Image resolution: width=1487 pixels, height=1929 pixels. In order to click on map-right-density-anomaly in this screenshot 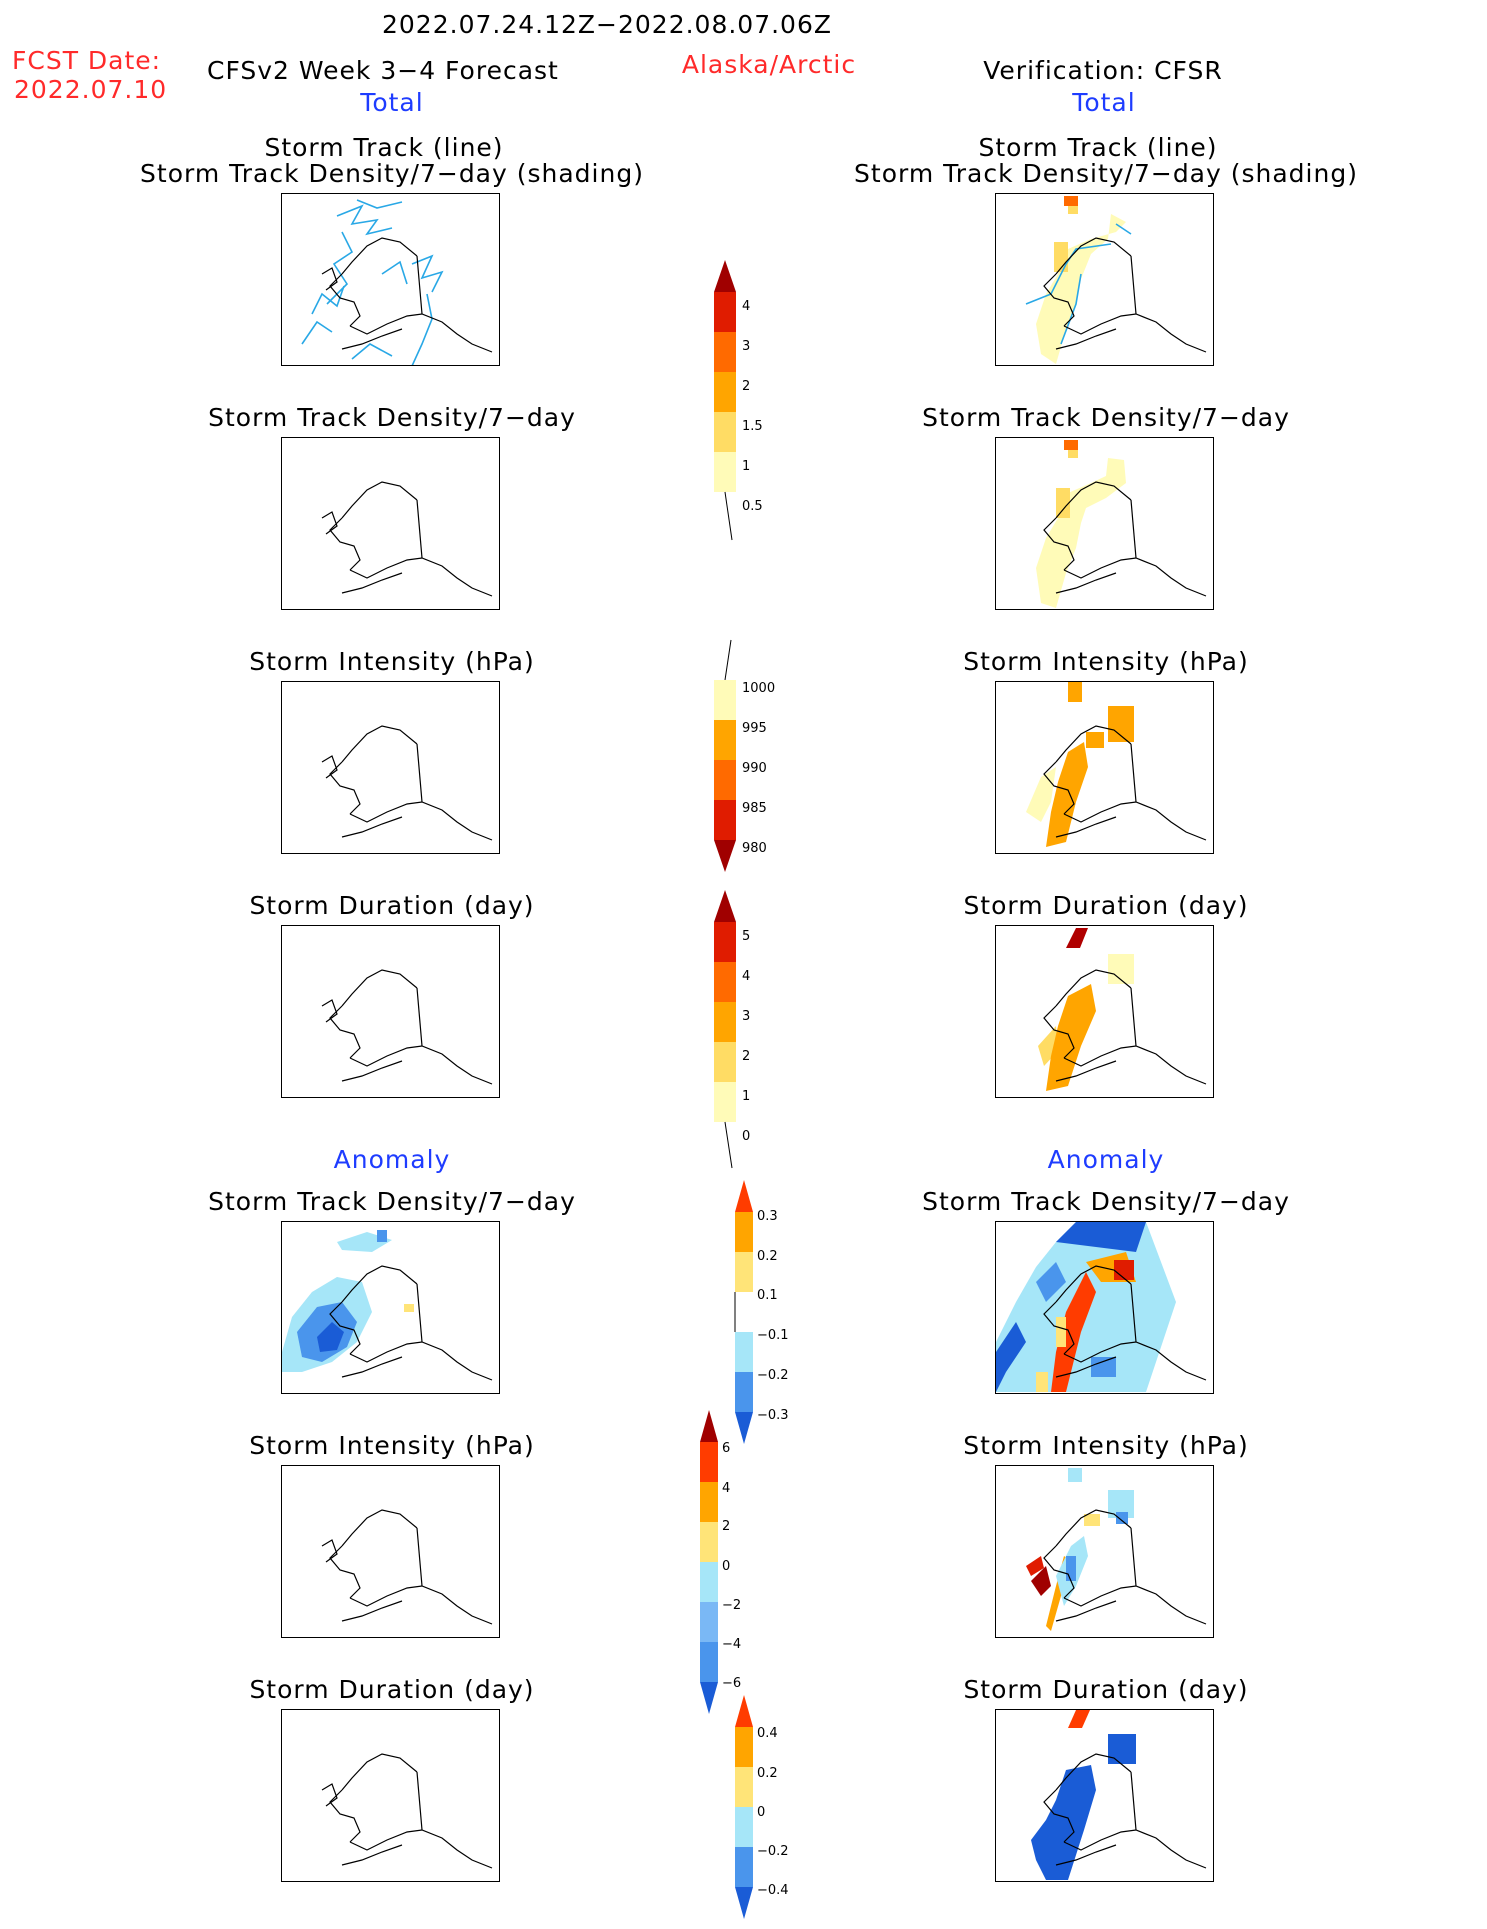, I will do `click(1104, 1307)`.